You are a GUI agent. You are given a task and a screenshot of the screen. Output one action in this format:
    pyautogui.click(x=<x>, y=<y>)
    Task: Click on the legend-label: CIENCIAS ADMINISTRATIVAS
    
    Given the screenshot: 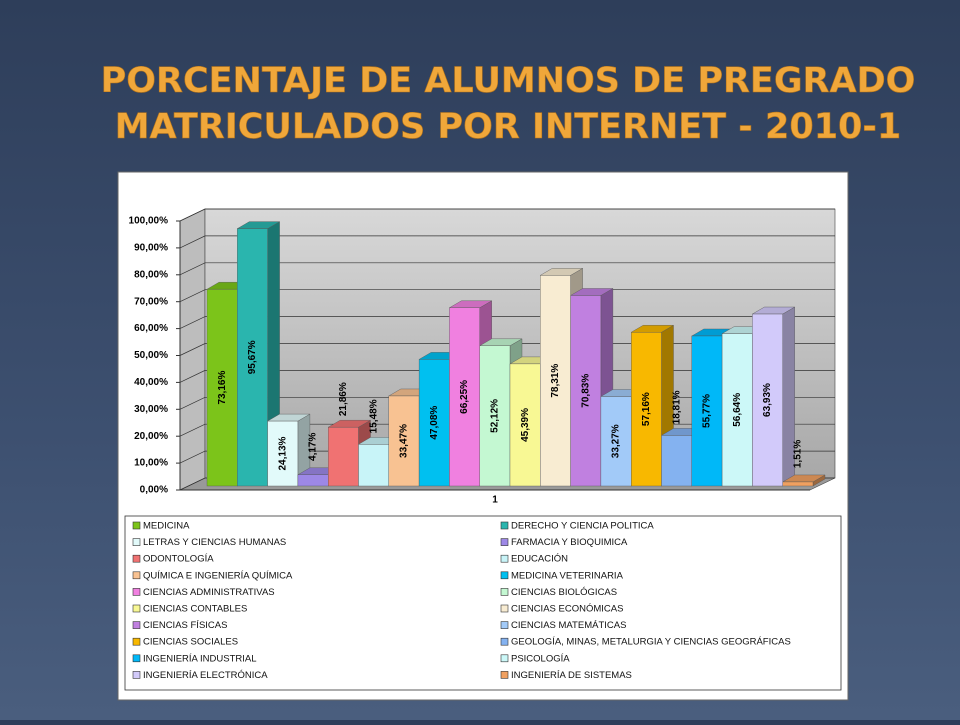 What is the action you would take?
    pyautogui.click(x=209, y=592)
    